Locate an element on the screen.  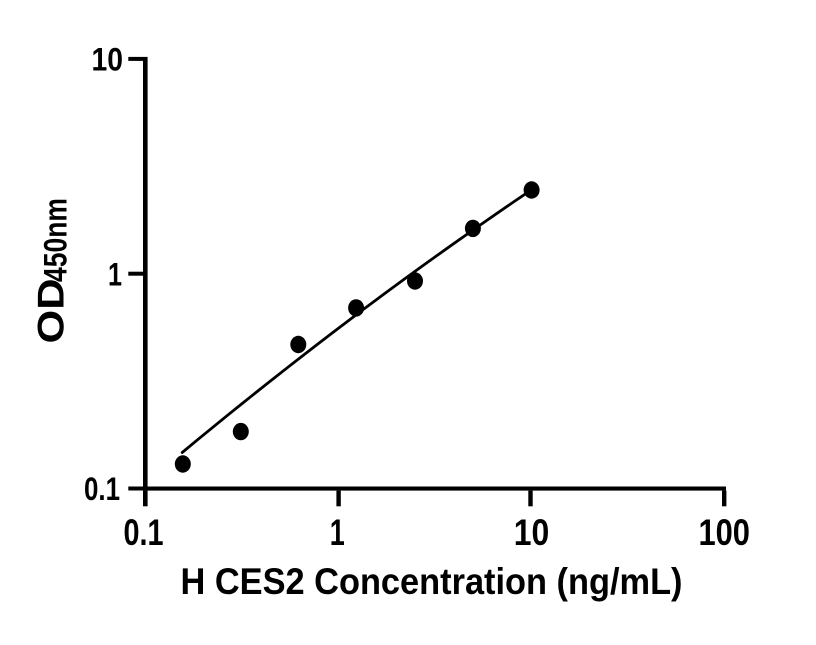
svg-text: 100 is located at coordinates (724, 532).